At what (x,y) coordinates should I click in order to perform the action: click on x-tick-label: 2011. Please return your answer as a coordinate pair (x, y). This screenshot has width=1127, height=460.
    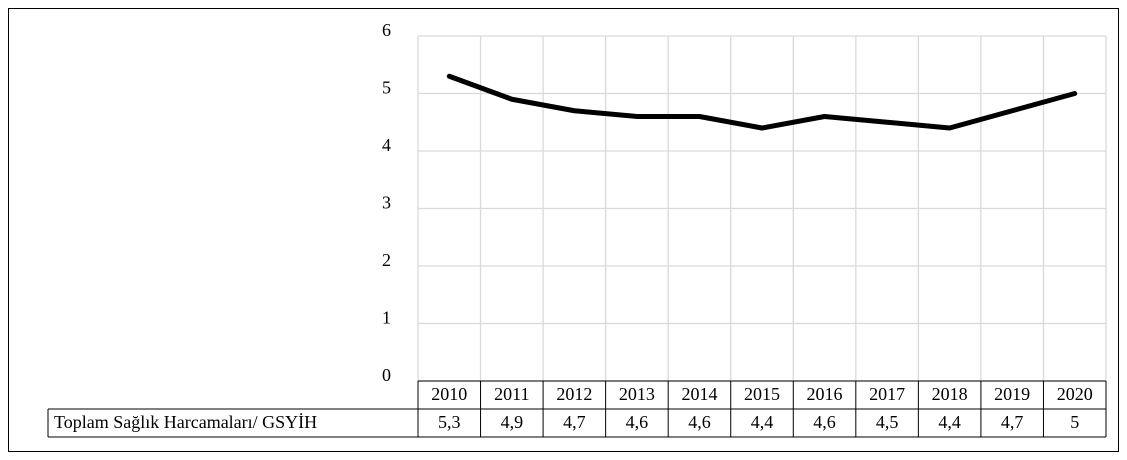
    Looking at the image, I should click on (511, 394).